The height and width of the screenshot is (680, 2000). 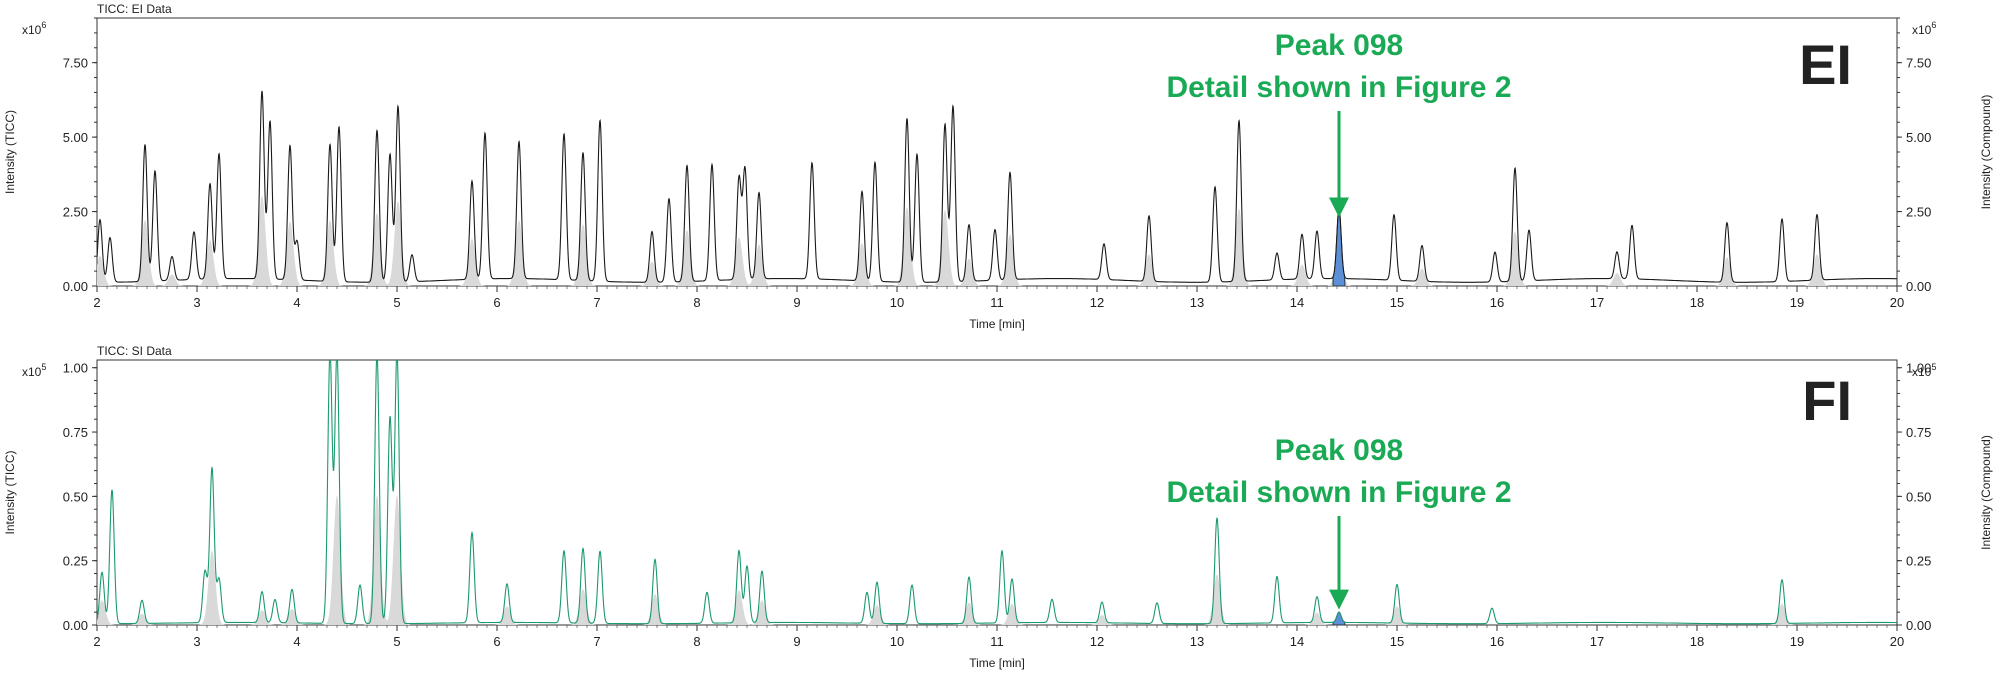 What do you see at coordinates (134, 9) in the screenshot?
I see `chart-title: TICC: EI Data` at bounding box center [134, 9].